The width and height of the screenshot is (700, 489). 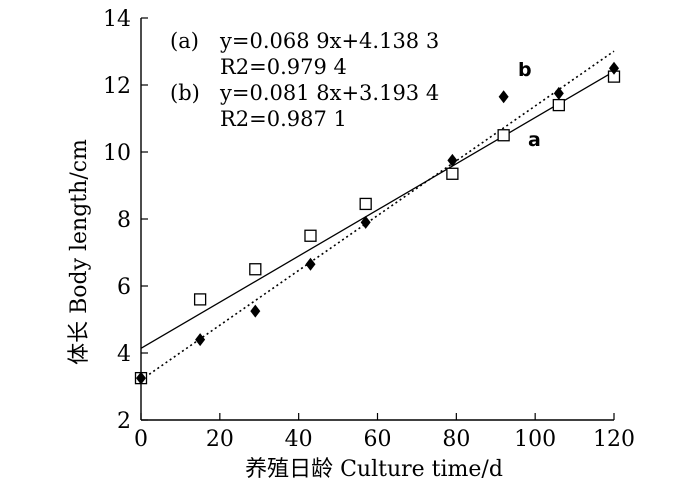 I want to click on y-tick-label: 2, so click(x=124, y=421).